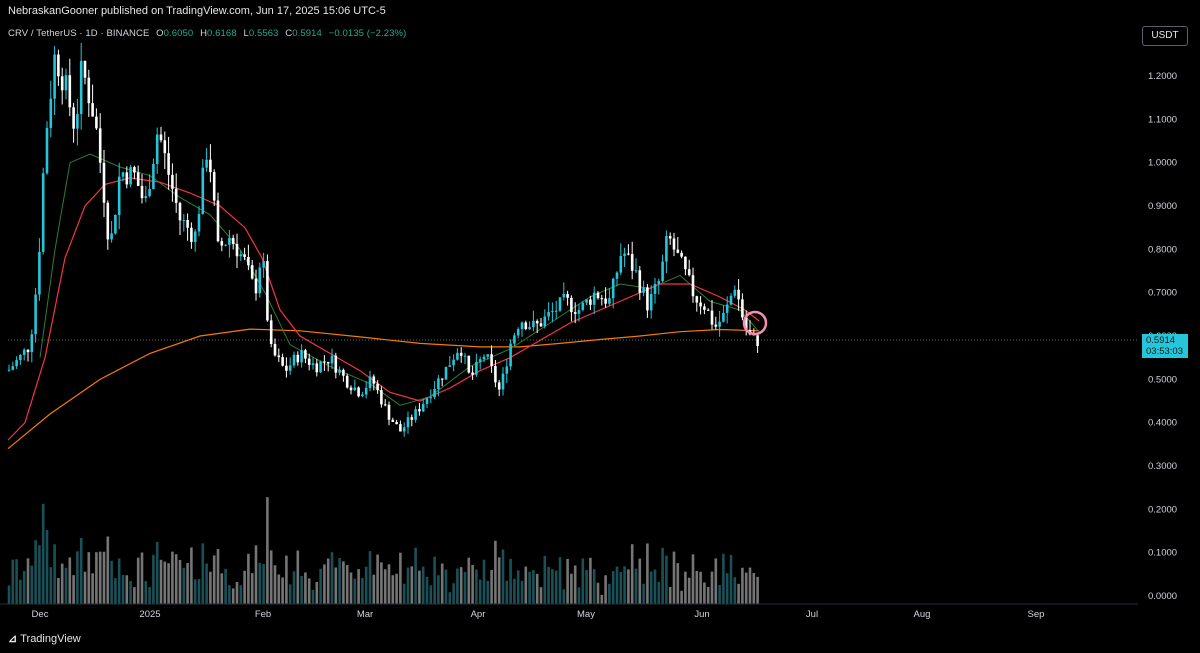 The width and height of the screenshot is (1200, 653). I want to click on high-value: 0.6168, so click(222, 33).